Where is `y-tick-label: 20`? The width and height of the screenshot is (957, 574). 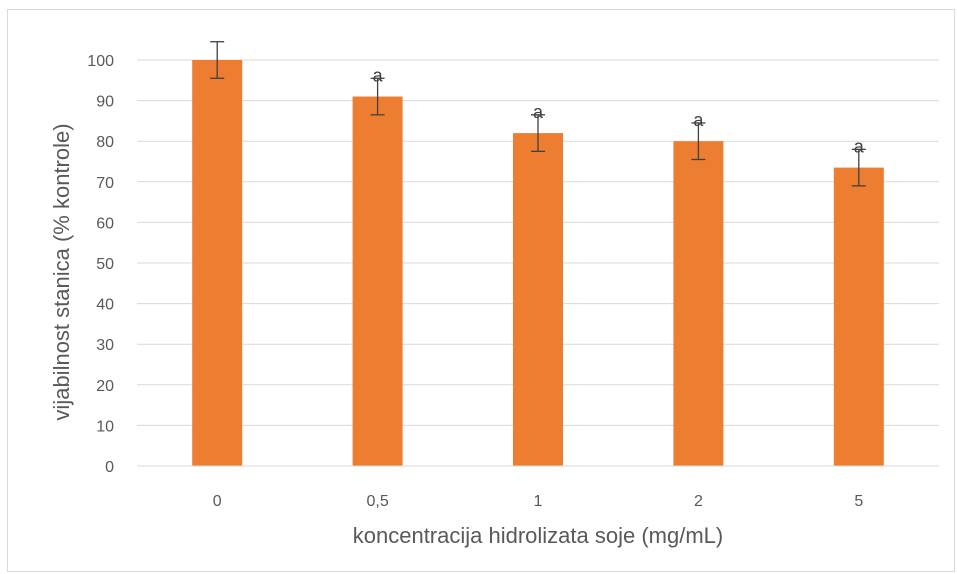
y-tick-label: 20 is located at coordinates (105, 386).